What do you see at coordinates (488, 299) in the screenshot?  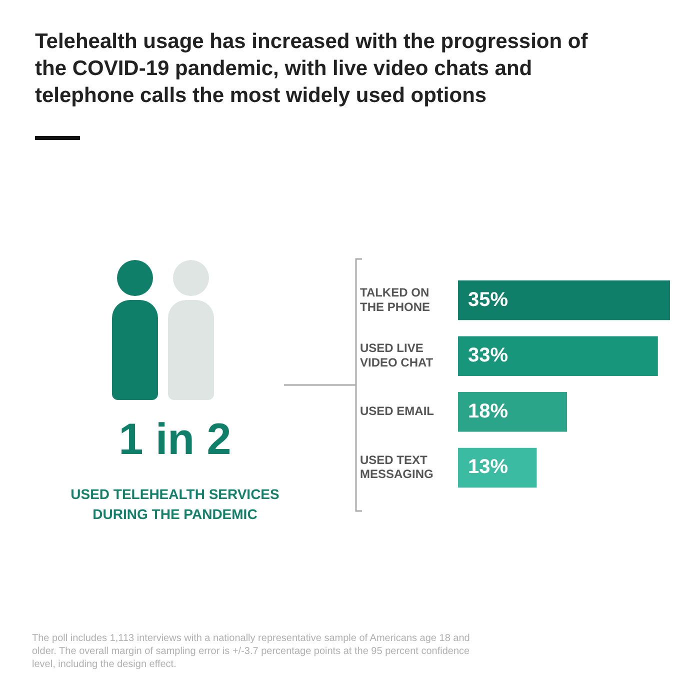 I see `data-label: 35%` at bounding box center [488, 299].